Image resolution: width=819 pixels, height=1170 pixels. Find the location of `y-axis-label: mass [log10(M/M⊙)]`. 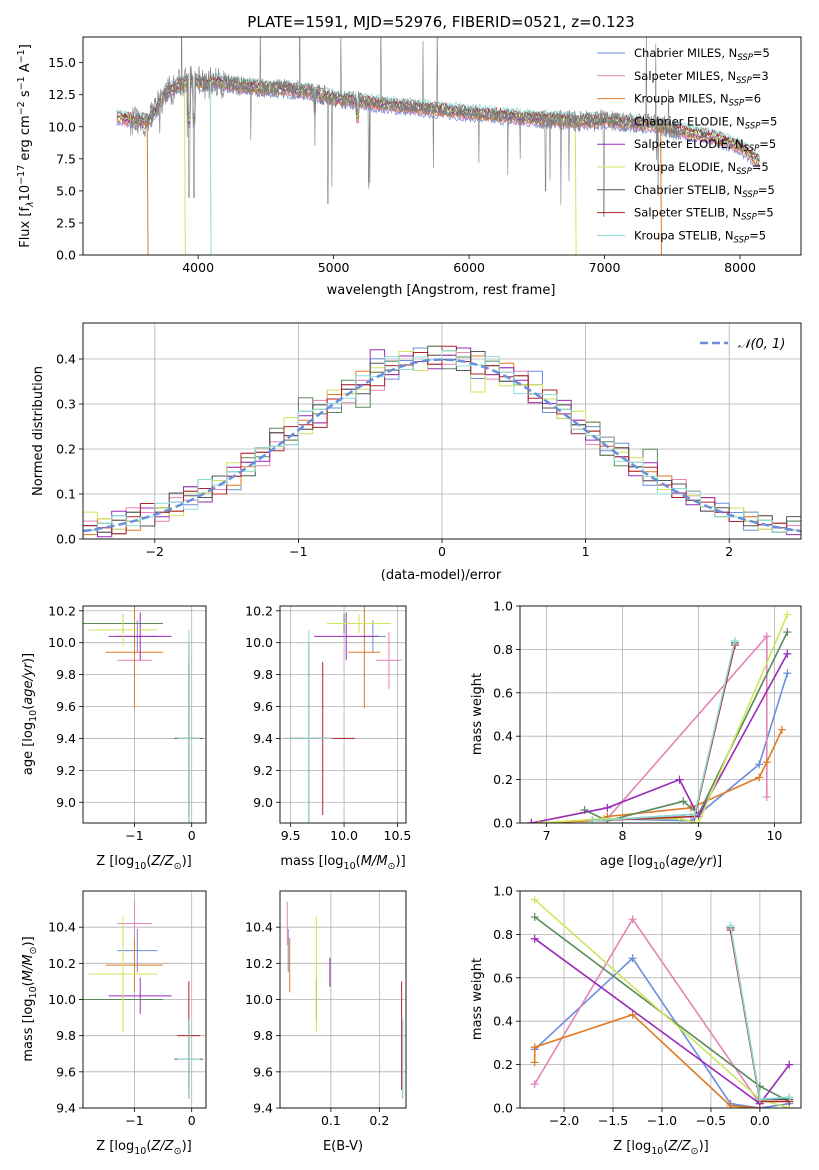

y-axis-label: mass [log10(M/M⊙)] is located at coordinates (30, 998).